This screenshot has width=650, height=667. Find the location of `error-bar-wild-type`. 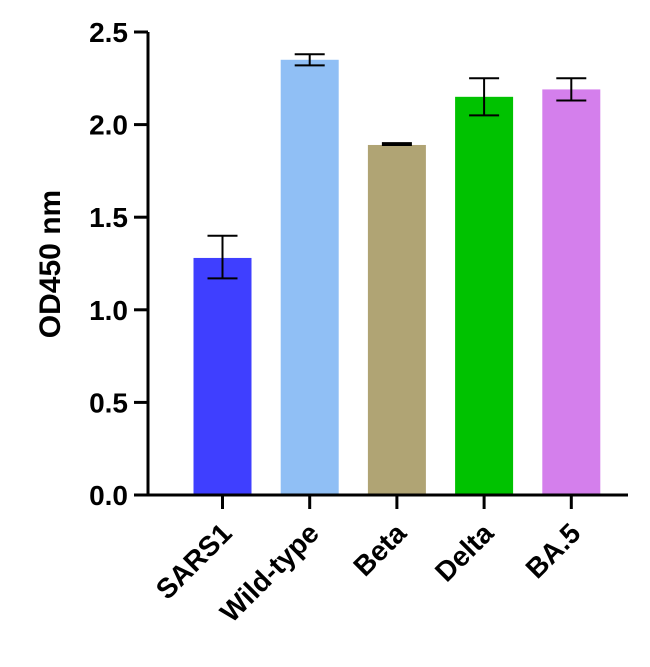

error-bar-wild-type is located at coordinates (309, 60).